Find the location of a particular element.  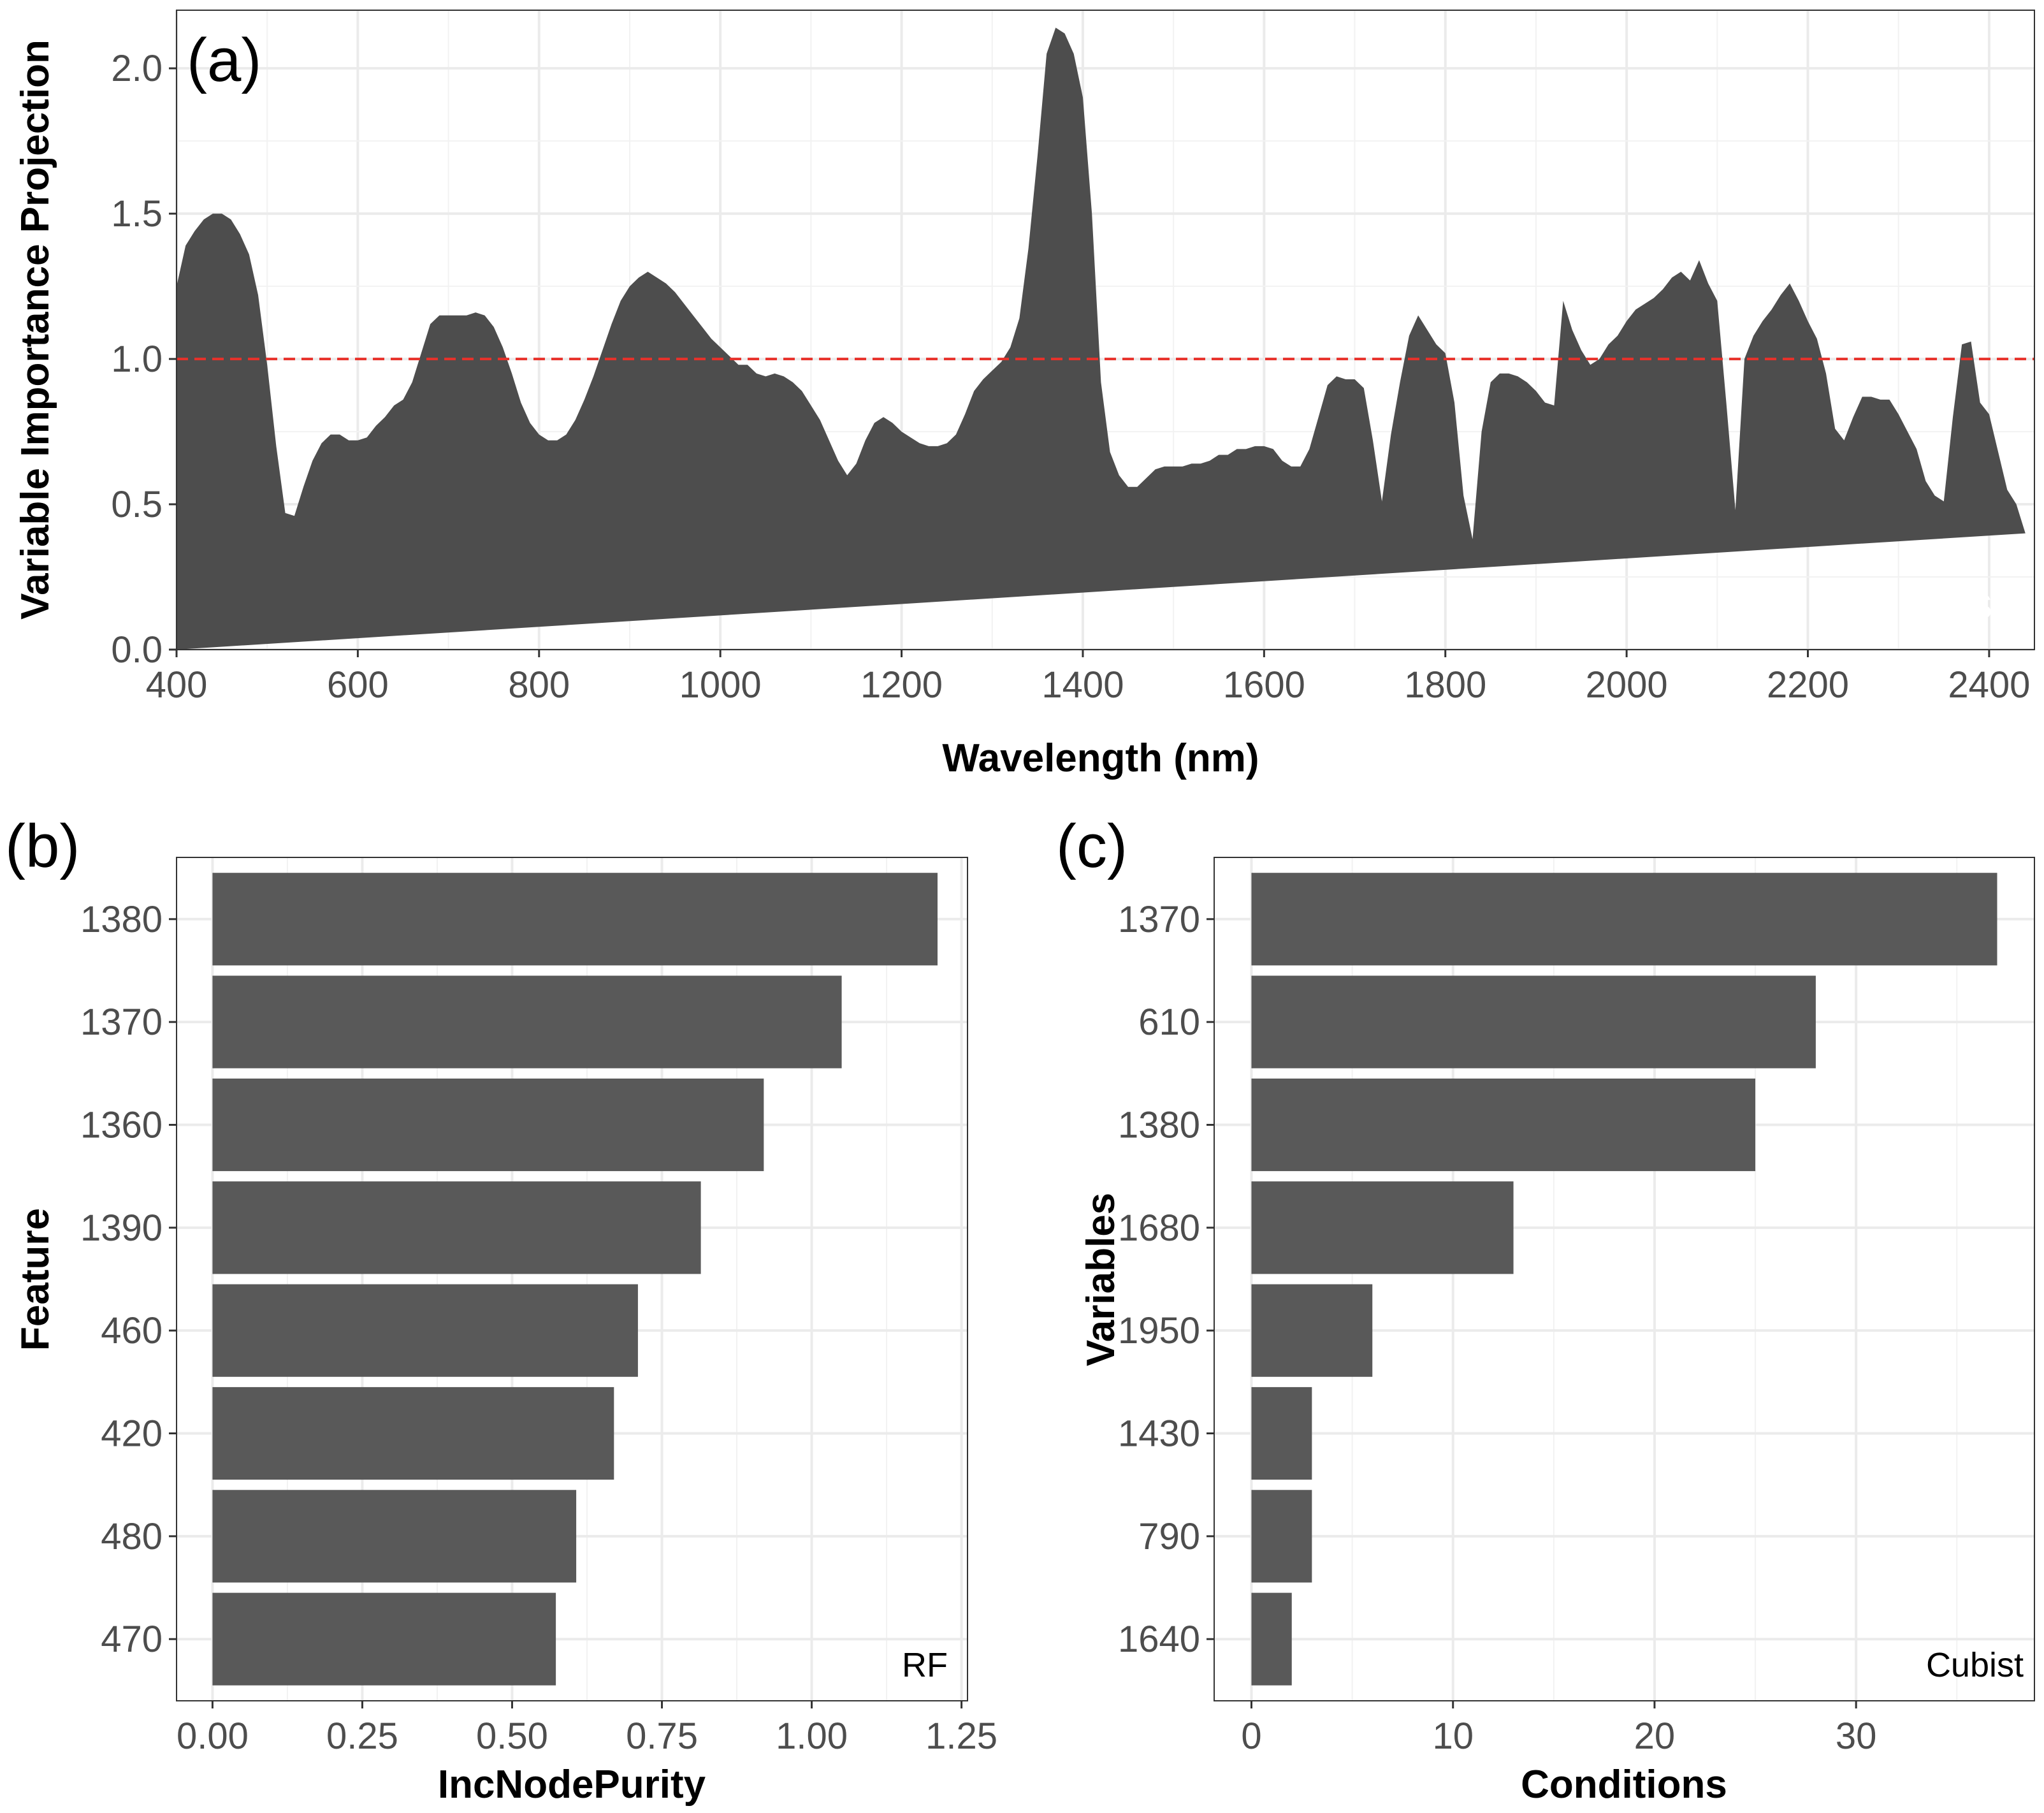

panel-c-y-tick-label: 1380 is located at coordinates (1159, 1125).